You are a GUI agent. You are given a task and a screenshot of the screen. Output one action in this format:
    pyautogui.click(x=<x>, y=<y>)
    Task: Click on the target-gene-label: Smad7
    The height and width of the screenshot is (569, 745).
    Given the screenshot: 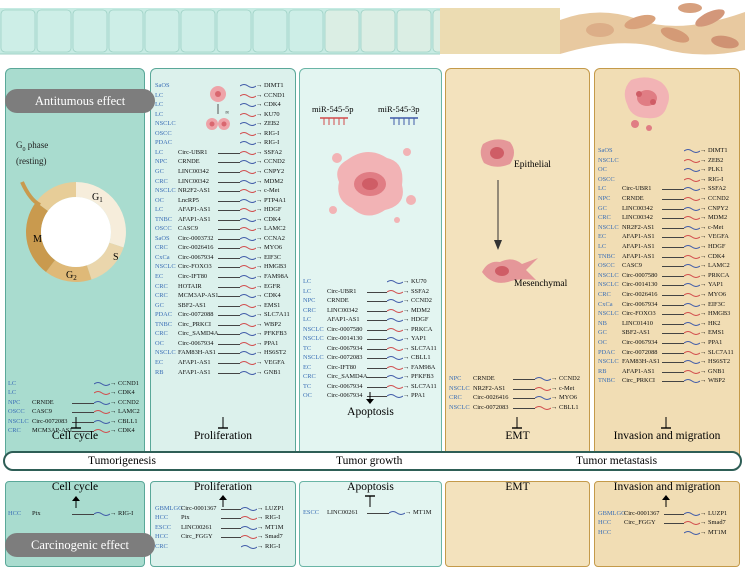 What is the action you would take?
    pyautogui.click(x=717, y=523)
    